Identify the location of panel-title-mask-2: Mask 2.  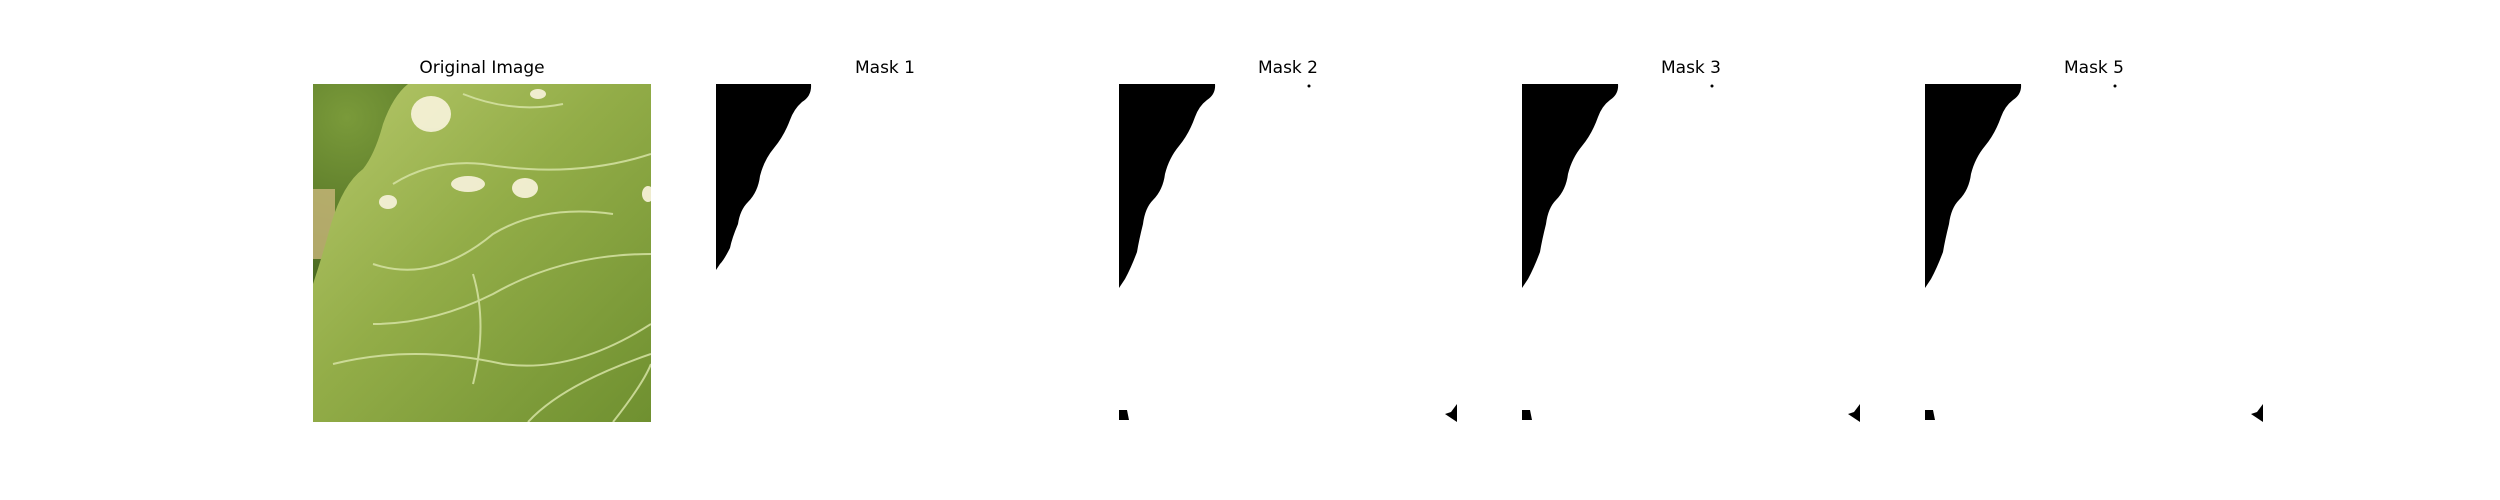
(1288, 68).